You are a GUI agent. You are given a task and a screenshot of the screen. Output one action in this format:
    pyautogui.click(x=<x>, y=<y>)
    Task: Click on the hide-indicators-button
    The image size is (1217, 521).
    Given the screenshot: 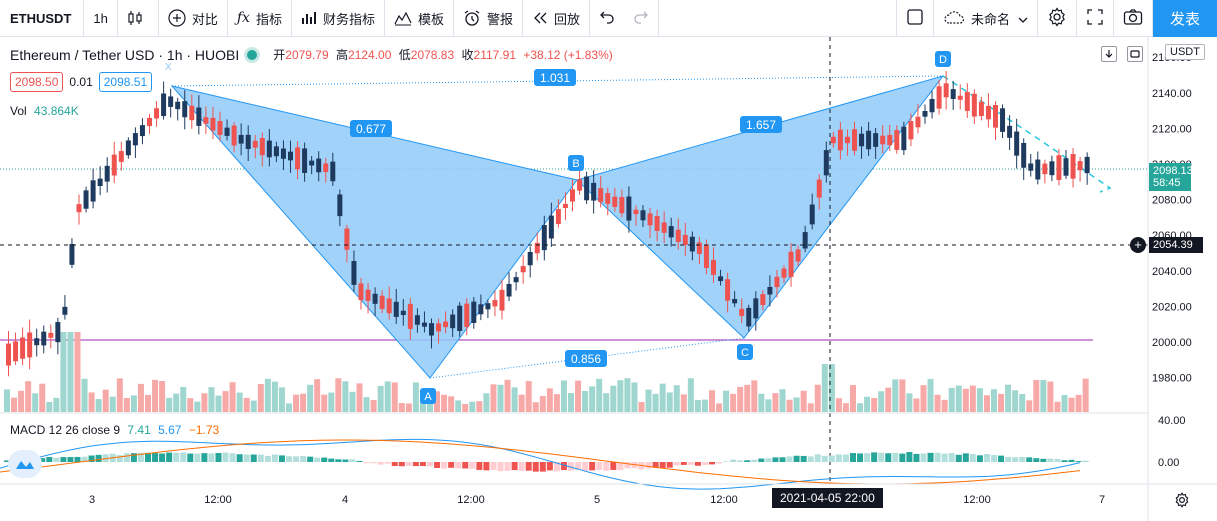 What is the action you would take?
    pyautogui.click(x=25, y=464)
    